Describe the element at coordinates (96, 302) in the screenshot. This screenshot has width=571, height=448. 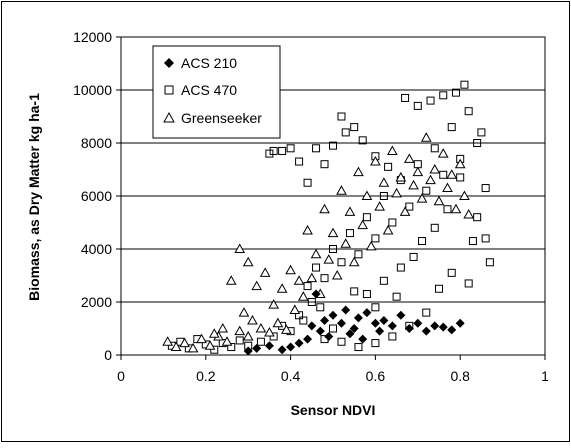
I see `y-tick-label-1: 2000` at that location.